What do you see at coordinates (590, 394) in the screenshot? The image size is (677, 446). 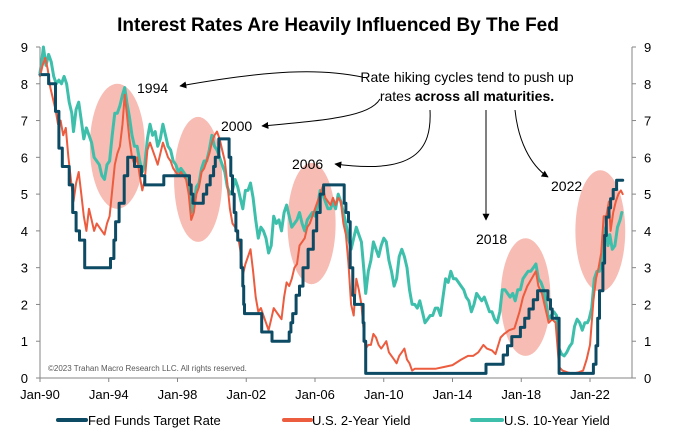 I see `x-tick-label: Jan-22` at bounding box center [590, 394].